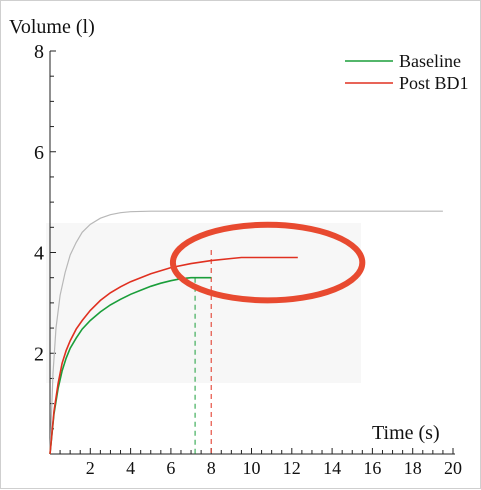 Image resolution: width=481 pixels, height=490 pixels. What do you see at coordinates (39, 153) in the screenshot?
I see `y-tick-label: 6` at bounding box center [39, 153].